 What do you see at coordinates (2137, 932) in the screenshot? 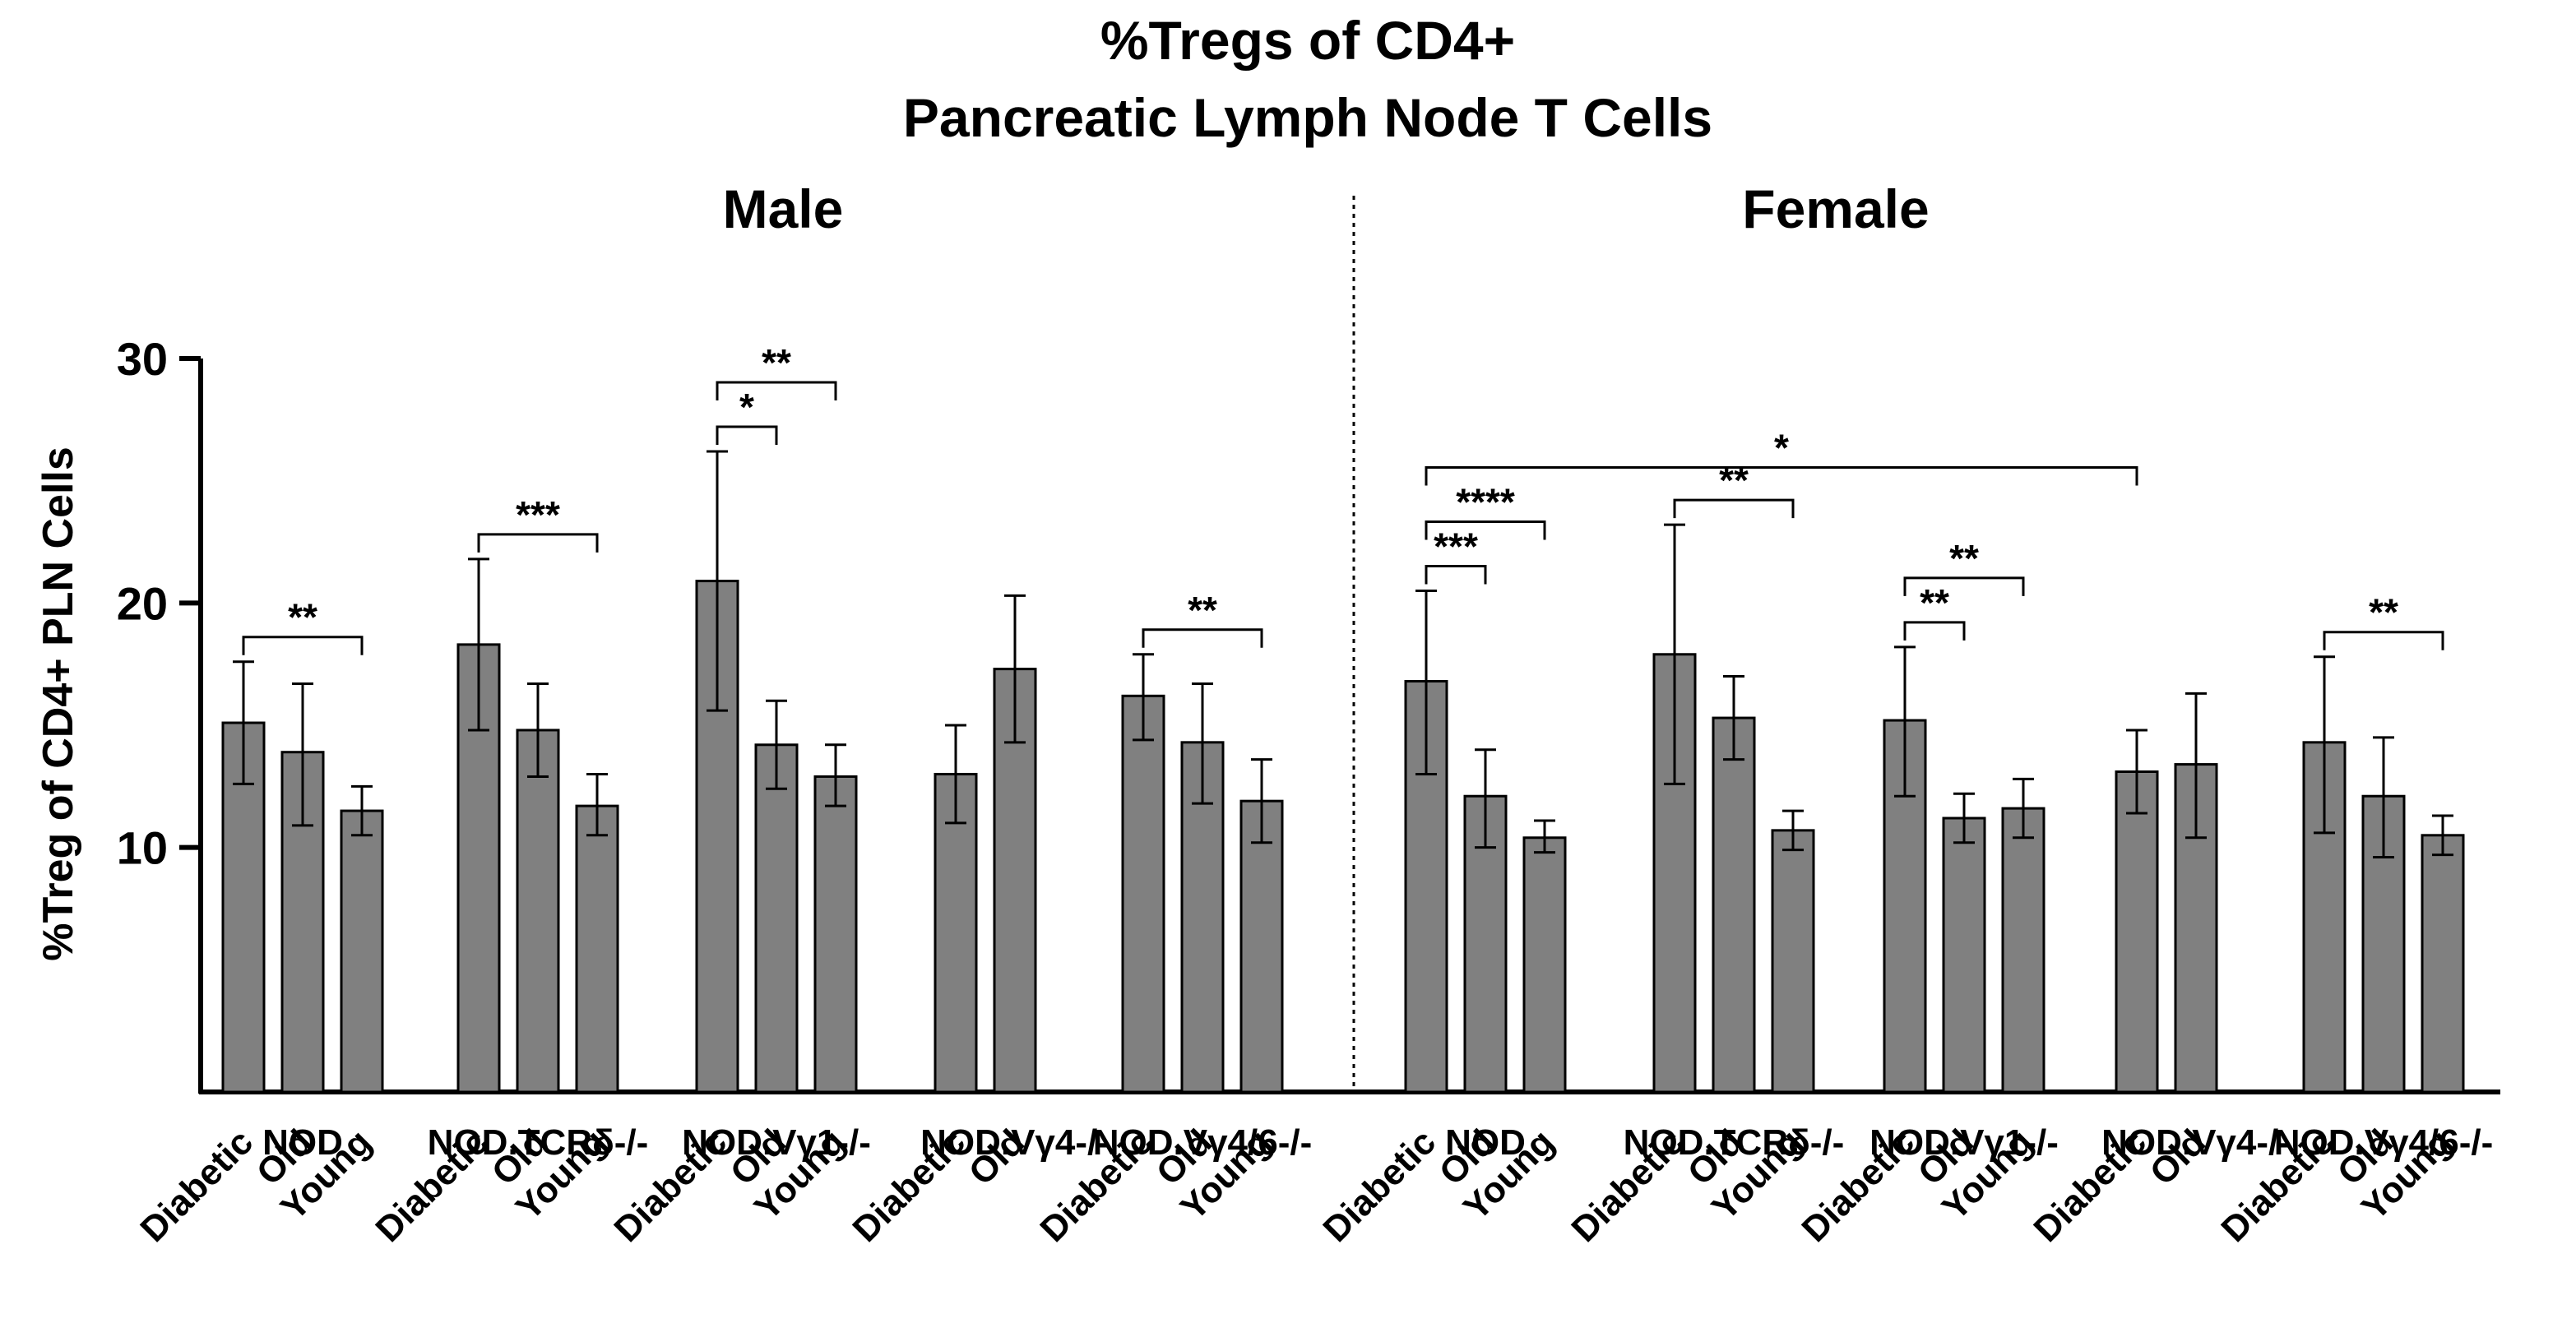
I see `bar-female-3-diabetic` at bounding box center [2137, 932].